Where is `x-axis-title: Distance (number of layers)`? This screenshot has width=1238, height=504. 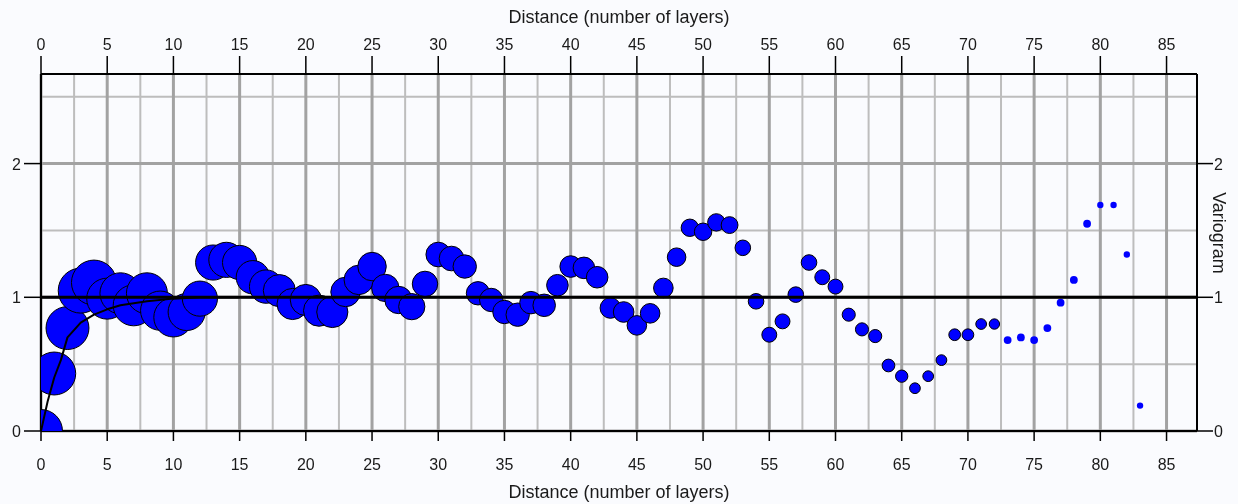 x-axis-title: Distance (number of layers) is located at coordinates (619, 492).